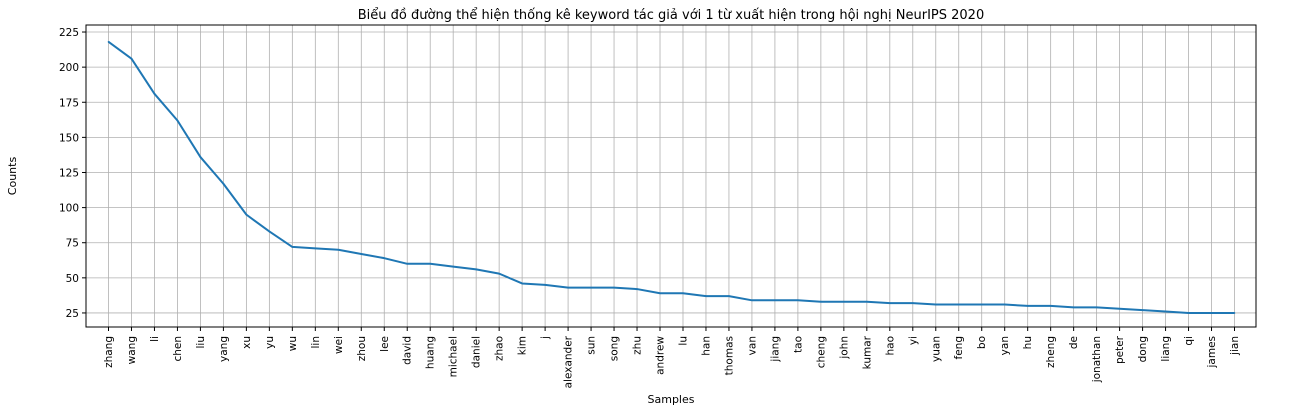  Describe the element at coordinates (729, 355) in the screenshot. I see `x-tick-label: thomas` at that location.